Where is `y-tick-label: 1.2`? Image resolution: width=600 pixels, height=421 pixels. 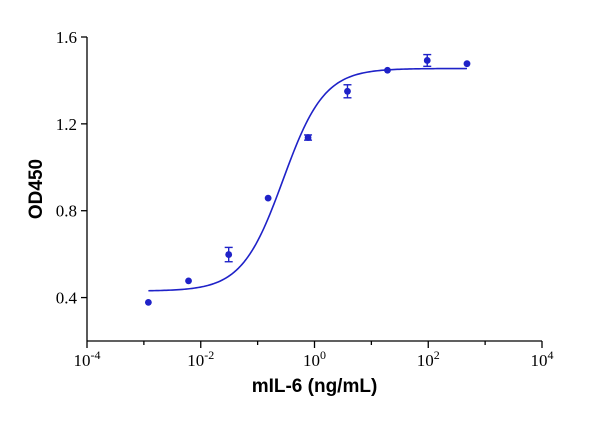 y-tick-label: 1.2 is located at coordinates (66, 124).